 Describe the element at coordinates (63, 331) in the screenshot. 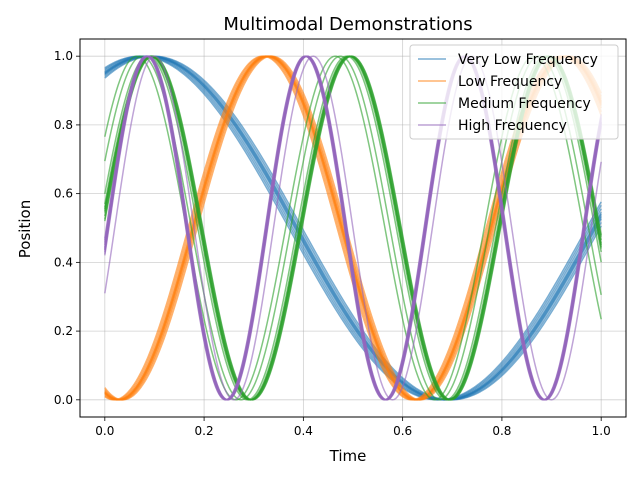

I see `y-tick-label: 0.2` at that location.